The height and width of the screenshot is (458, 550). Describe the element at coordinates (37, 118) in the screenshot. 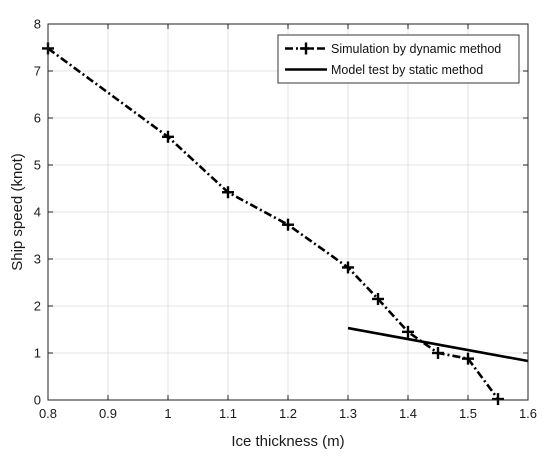

I see `y-tick-label: 6` at that location.